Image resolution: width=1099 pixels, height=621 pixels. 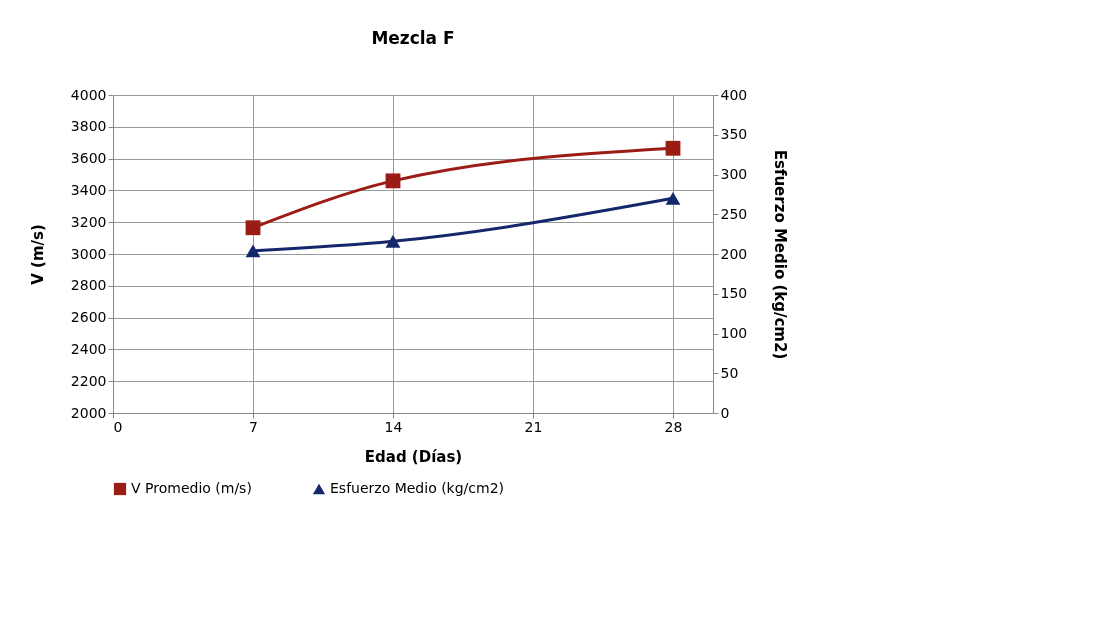 What do you see at coordinates (734, 333) in the screenshot?
I see `y2-tick-label: 100` at bounding box center [734, 333].